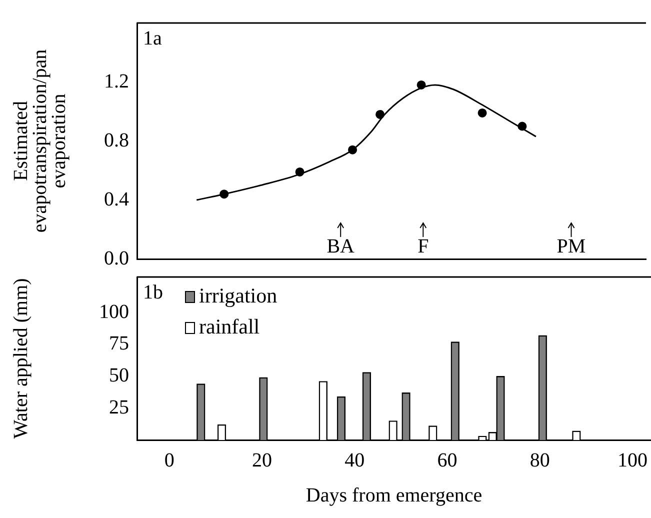  I want to click on legend-label: irrigation, so click(238, 296).